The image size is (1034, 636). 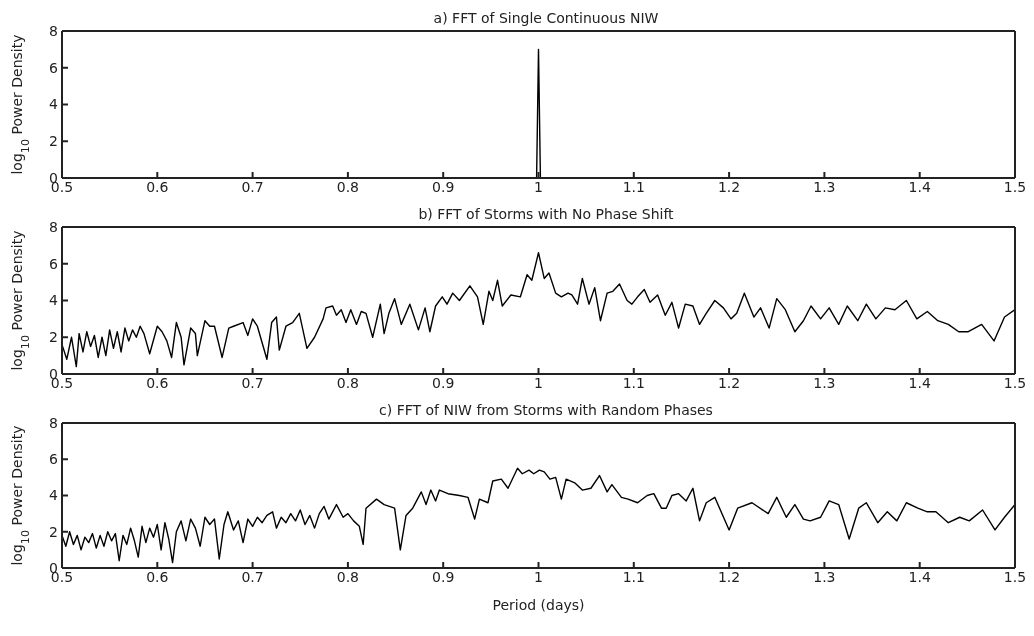 I want to click on line-series, so click(x=538, y=515).